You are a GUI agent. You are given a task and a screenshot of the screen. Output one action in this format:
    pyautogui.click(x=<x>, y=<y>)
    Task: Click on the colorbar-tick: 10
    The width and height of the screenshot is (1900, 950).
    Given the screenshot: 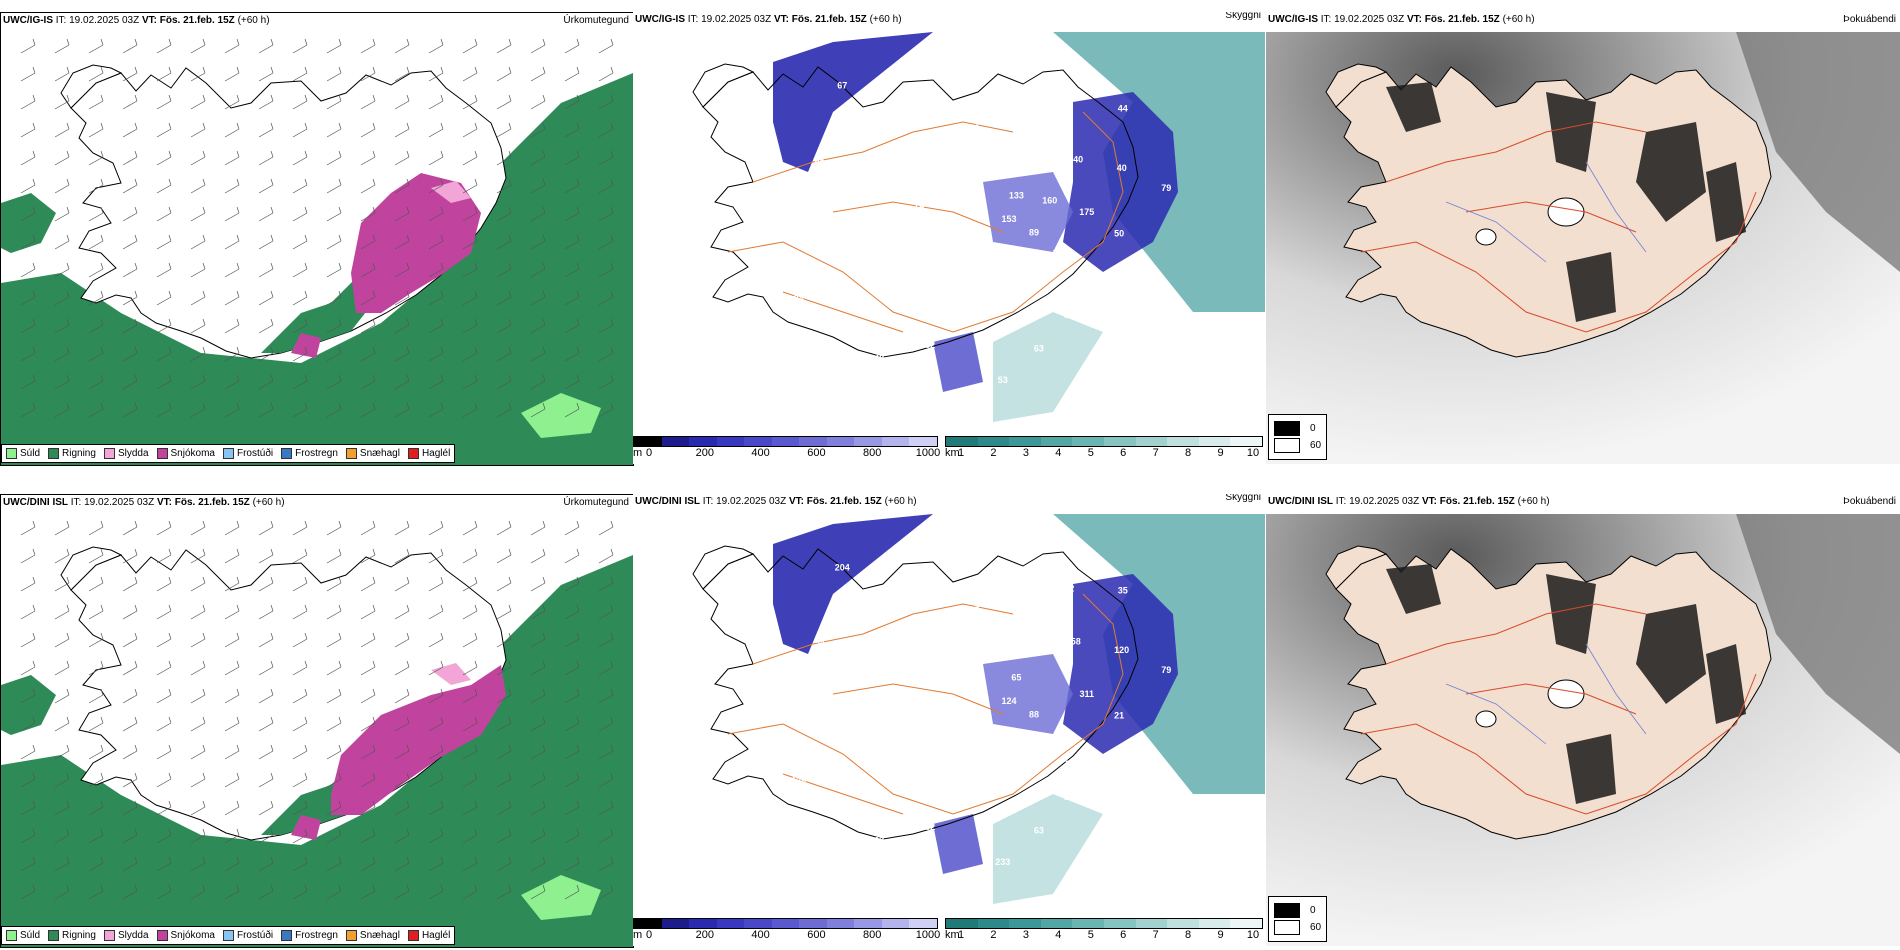 What is the action you would take?
    pyautogui.click(x=1253, y=935)
    